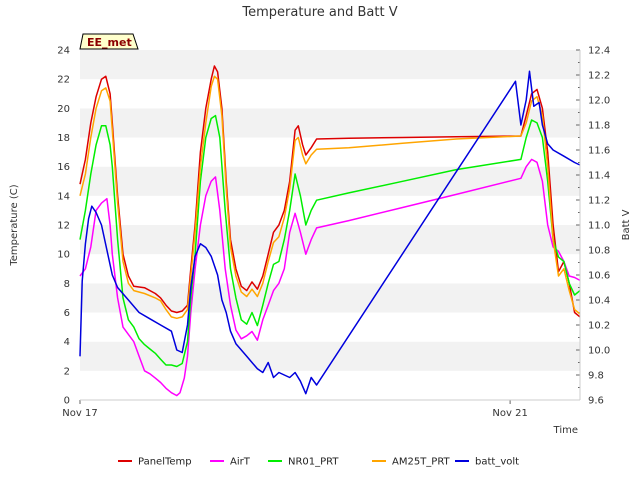 The width and height of the screenshot is (640, 480). Describe the element at coordinates (14, 225) in the screenshot. I see `y-axis-left-title: Temperature (C)` at that location.